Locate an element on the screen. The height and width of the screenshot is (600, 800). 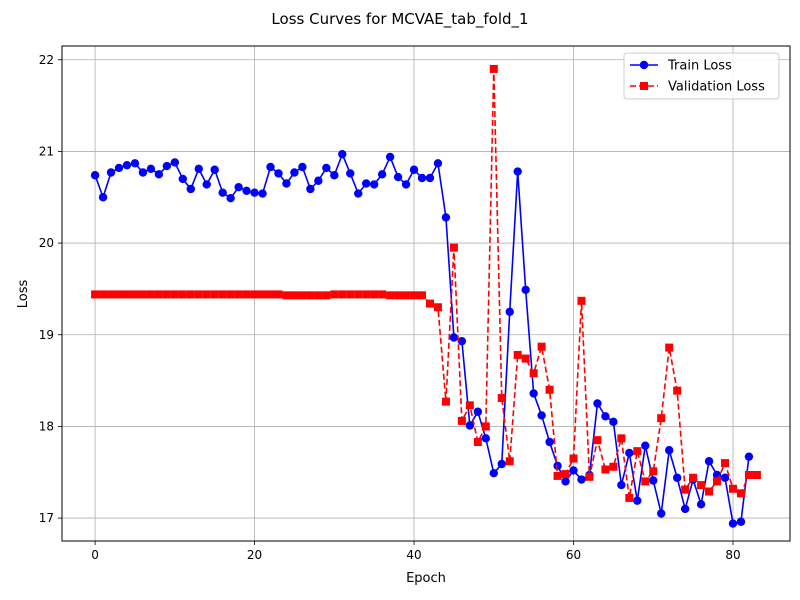
x-tick-label: 0 is located at coordinates (95, 555).